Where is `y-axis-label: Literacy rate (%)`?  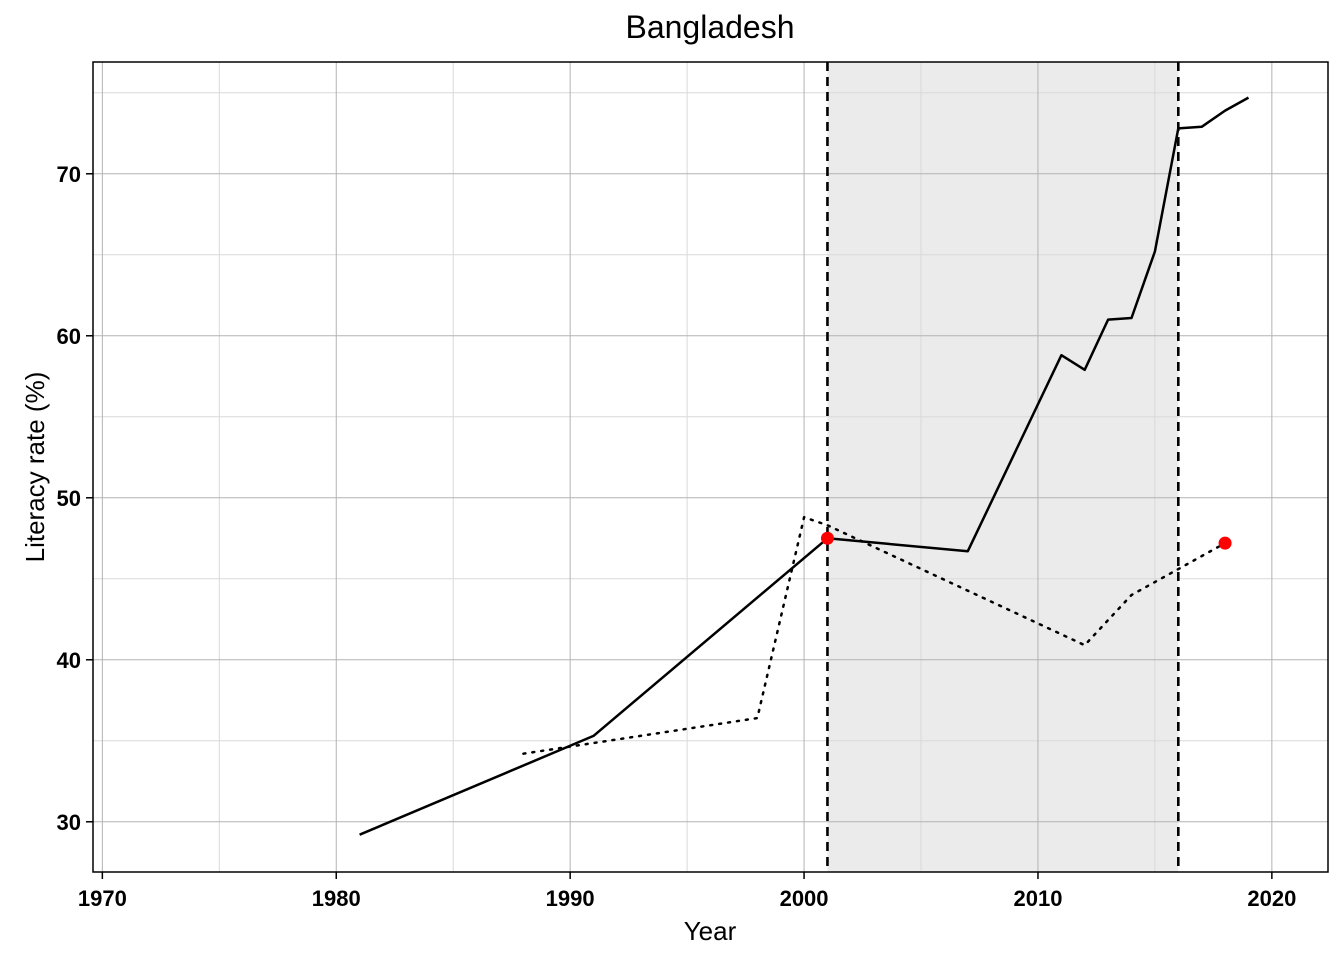
y-axis-label: Literacy rate (%) is located at coordinates (35, 467).